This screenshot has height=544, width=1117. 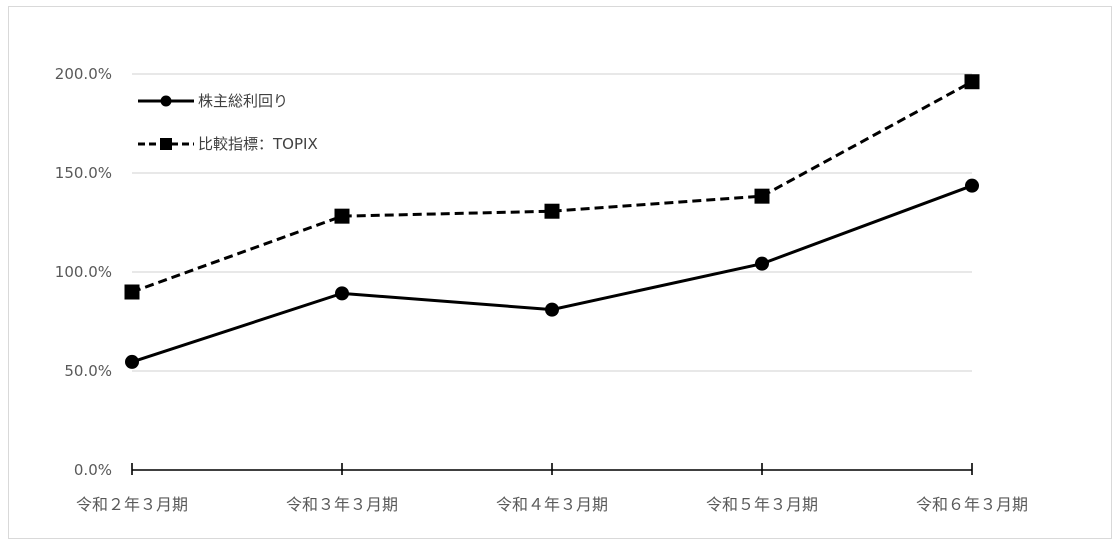 What do you see at coordinates (342, 504) in the screenshot?
I see `x-tick-label: 令和３年３月期` at bounding box center [342, 504].